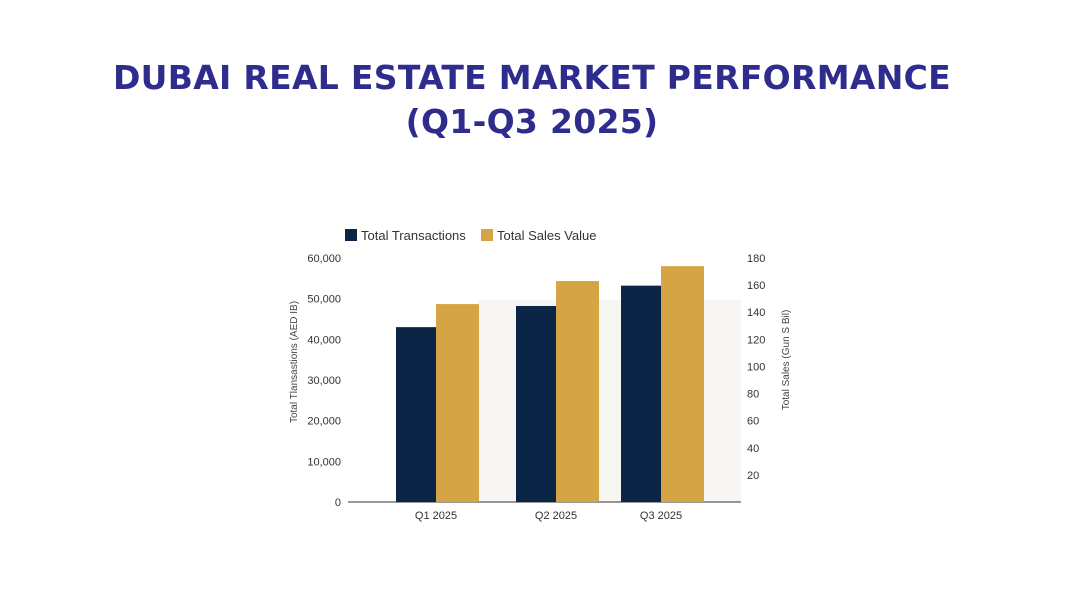 The height and width of the screenshot is (607, 1080). What do you see at coordinates (556, 516) in the screenshot?
I see `x-tick-label: Q2 2025` at bounding box center [556, 516].